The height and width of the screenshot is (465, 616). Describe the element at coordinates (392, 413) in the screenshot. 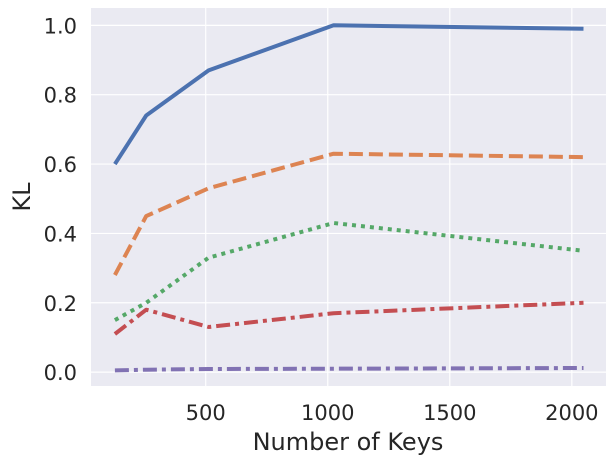

I see `x-tick-labels: 500 1000 1500 2000` at that location.